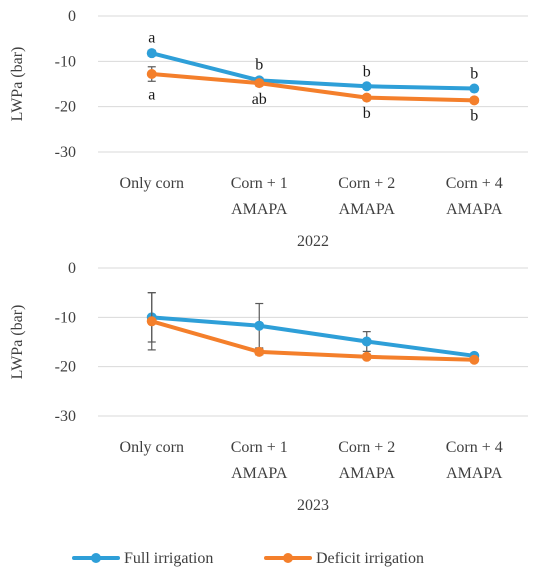  Describe the element at coordinates (168, 558) in the screenshot. I see `legend-label-full-irrigation: Full irrigation` at that location.